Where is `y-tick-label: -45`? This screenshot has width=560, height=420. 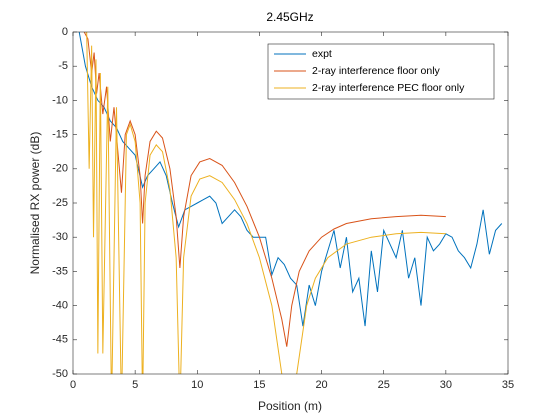 y-tick-label: -45 is located at coordinates (60, 340).